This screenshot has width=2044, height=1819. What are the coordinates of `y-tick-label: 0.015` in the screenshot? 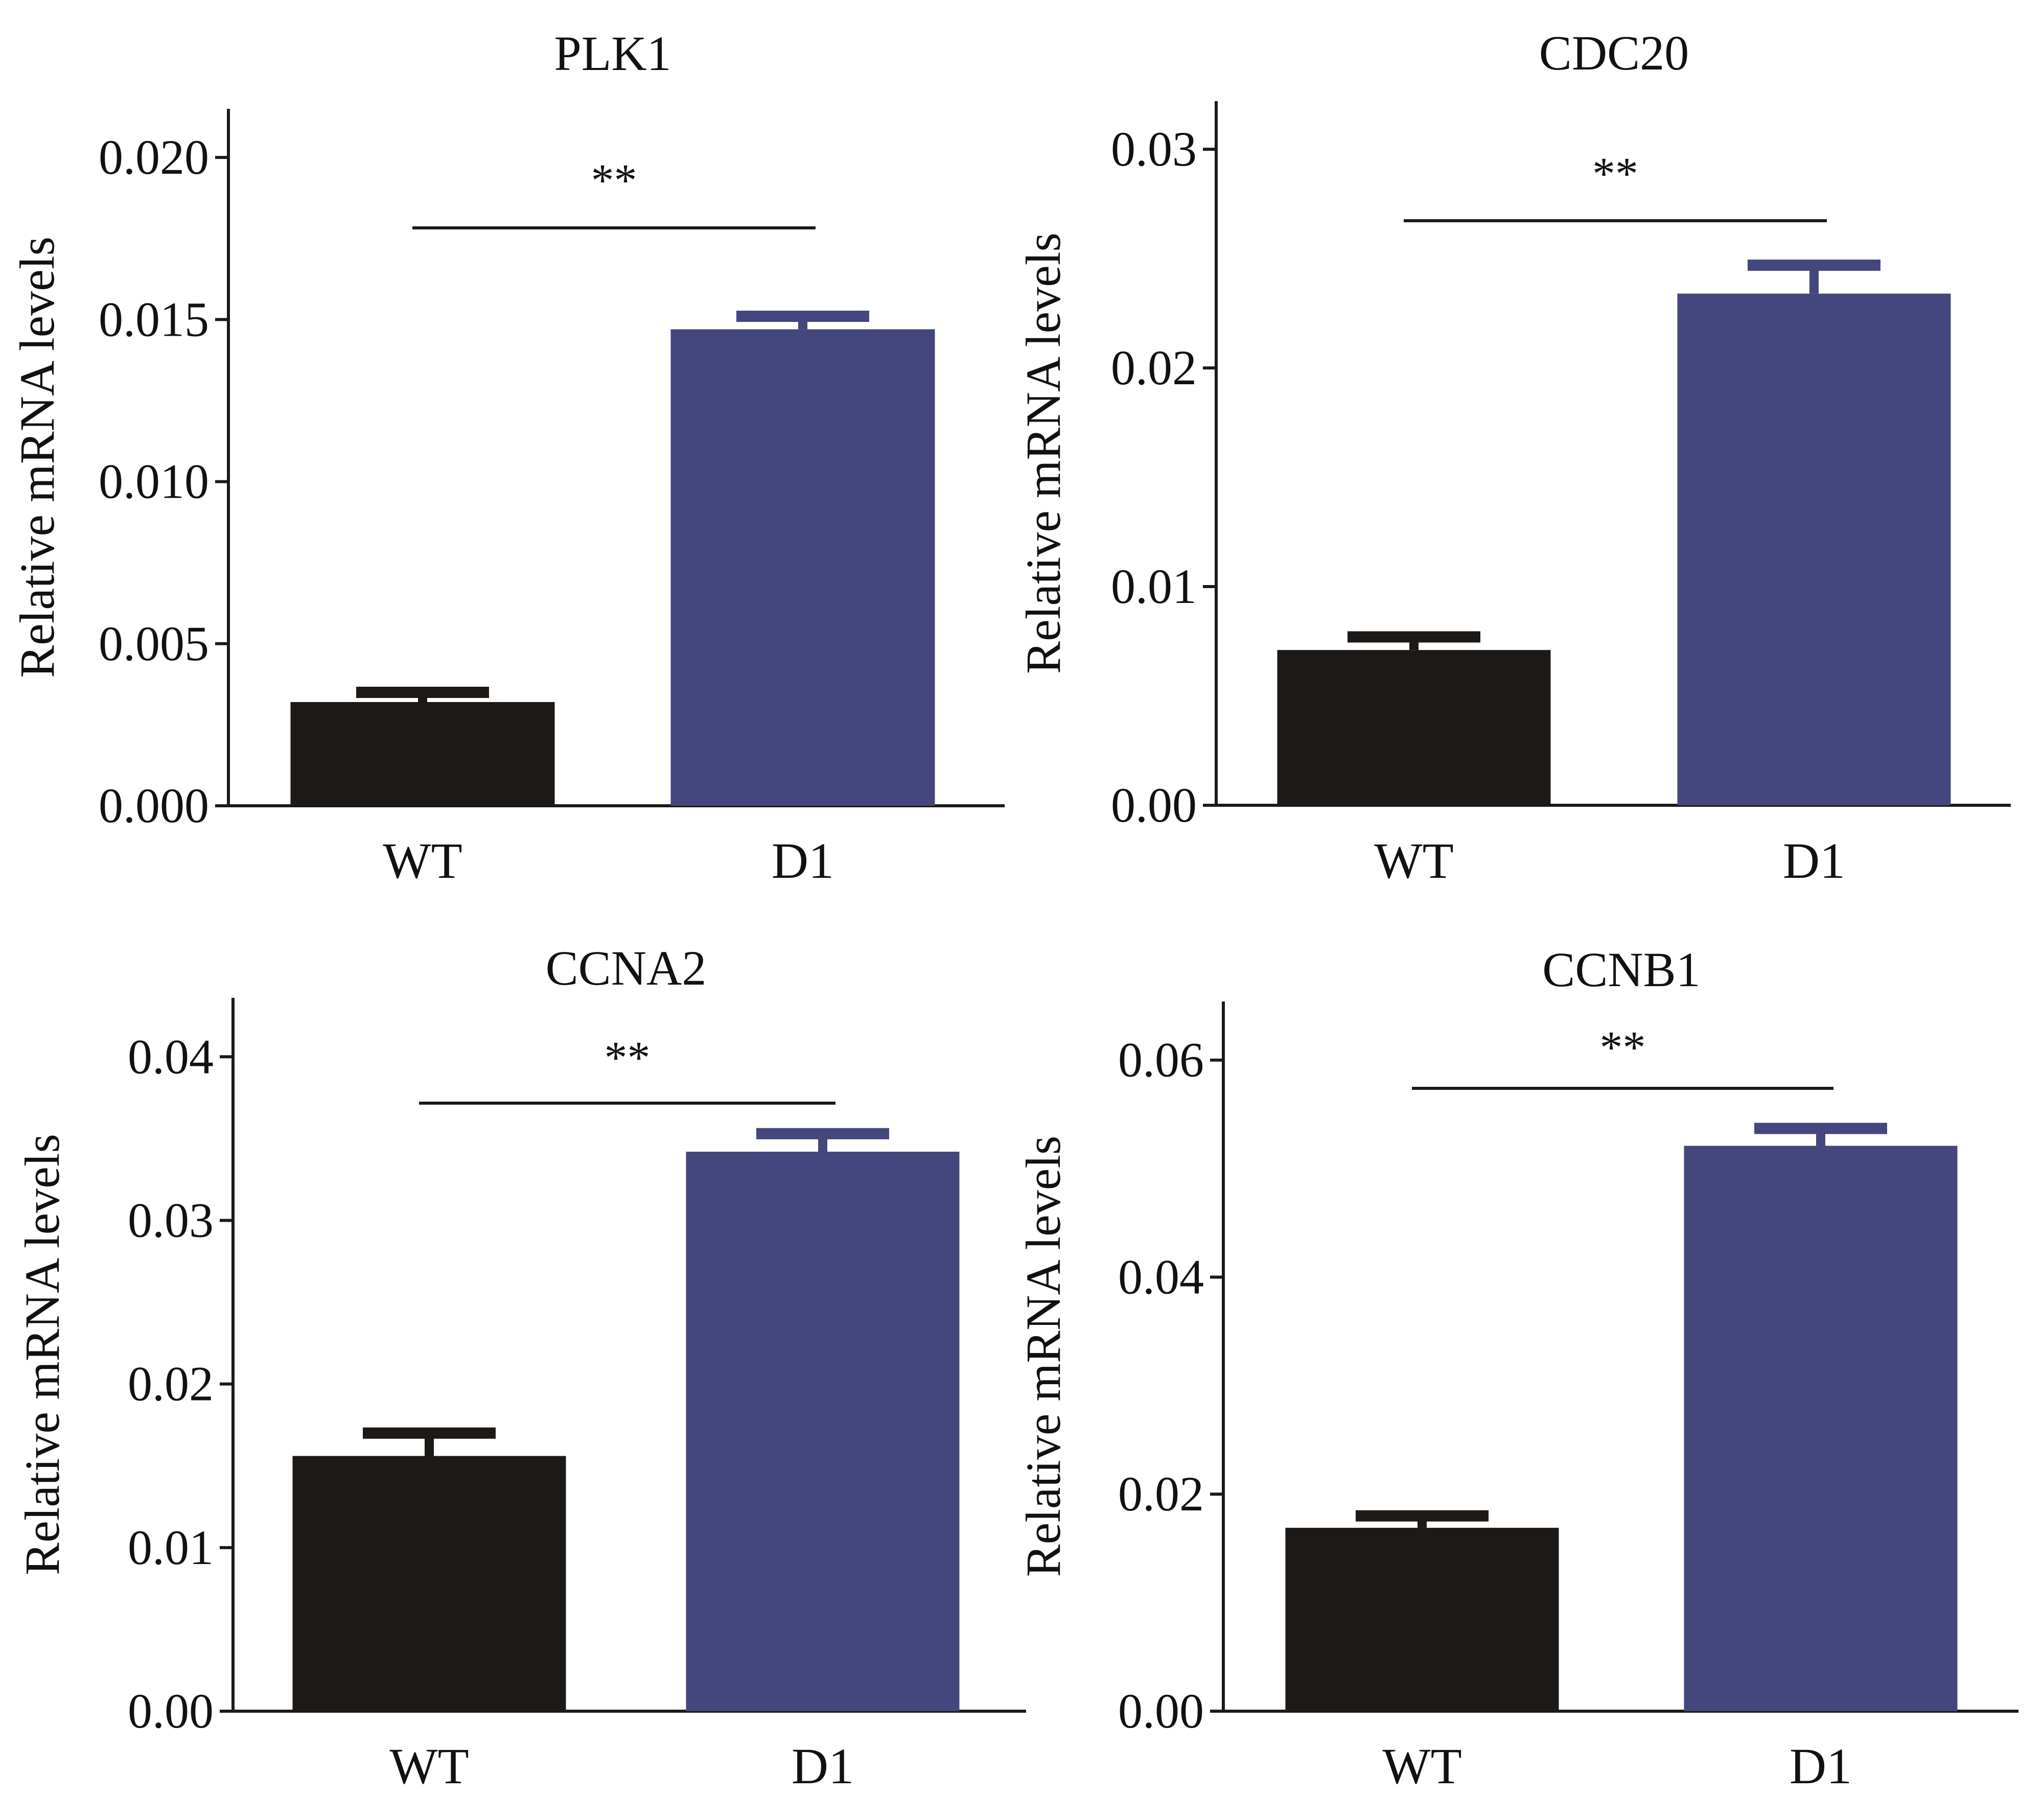 It's located at (154, 319).